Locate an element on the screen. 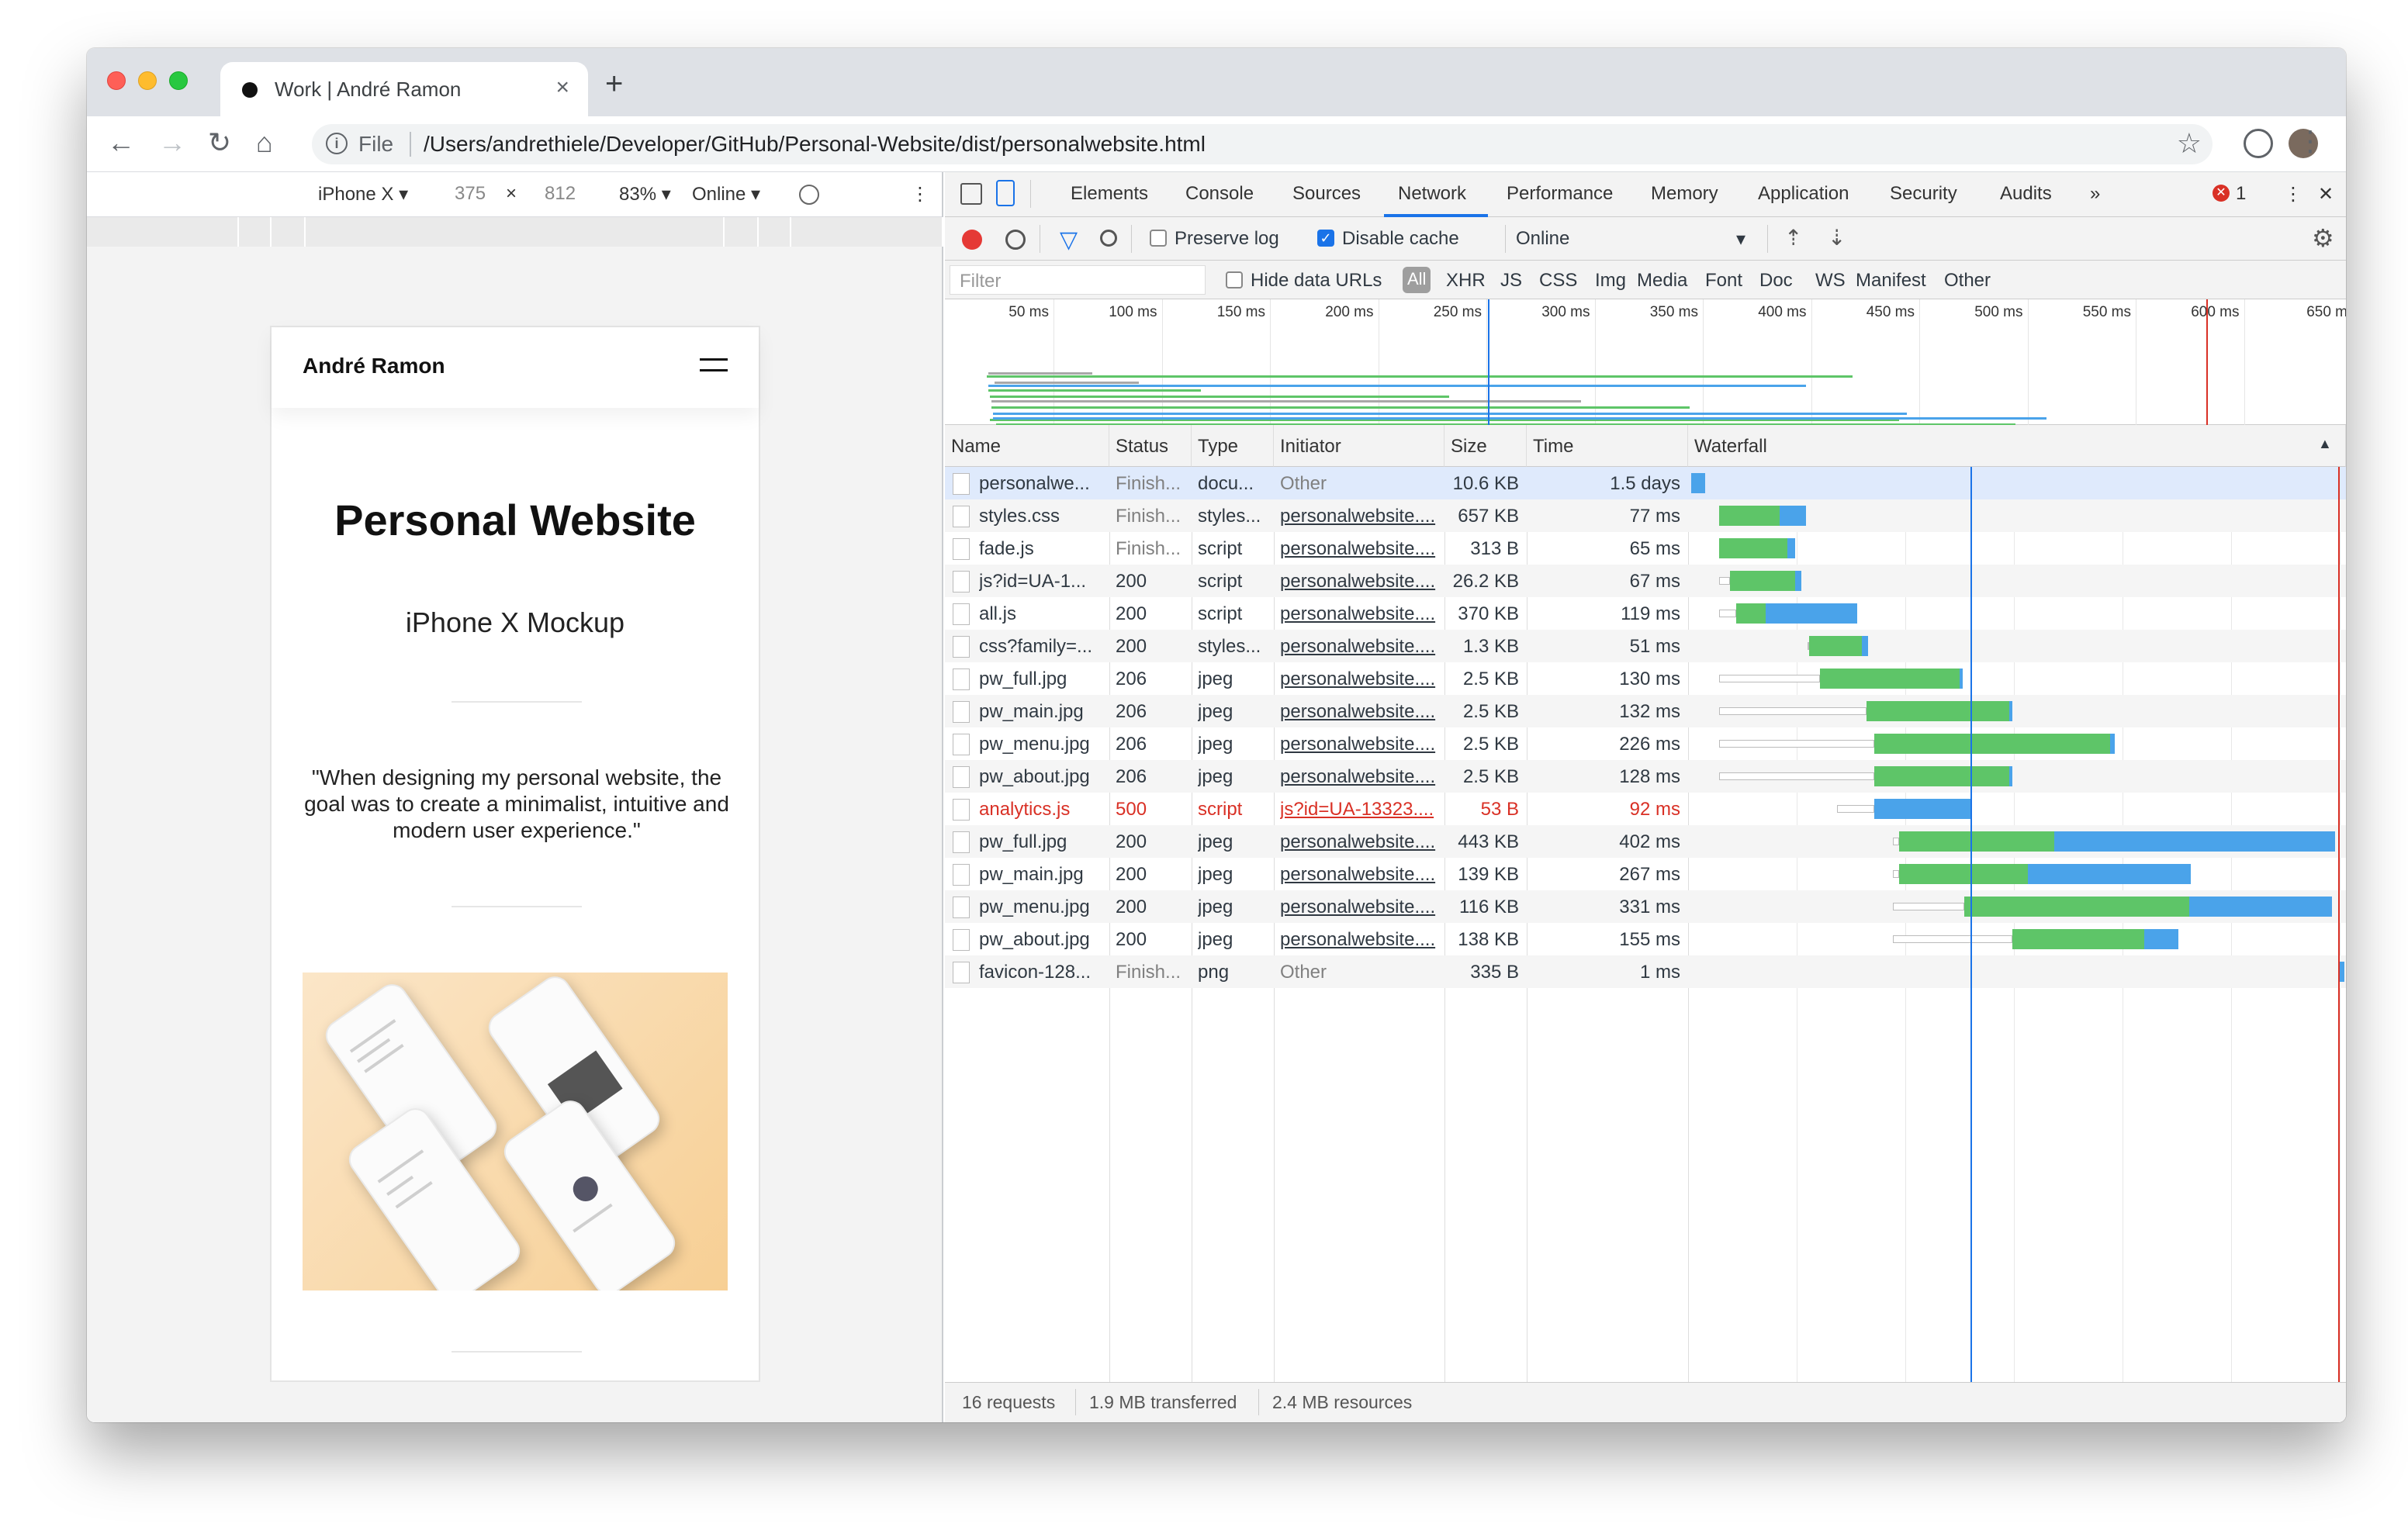  throttle-select: Online is located at coordinates (1543, 238).